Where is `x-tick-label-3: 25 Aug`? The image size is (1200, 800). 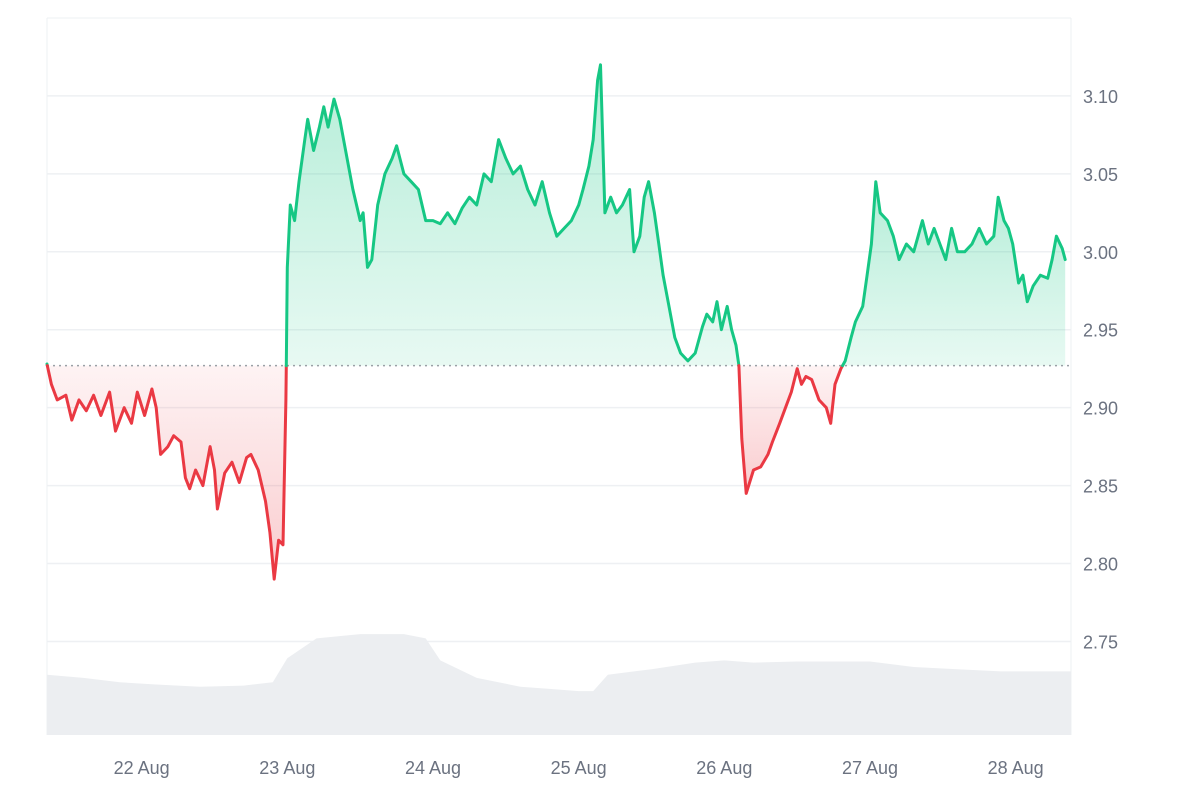 x-tick-label-3: 25 Aug is located at coordinates (579, 768).